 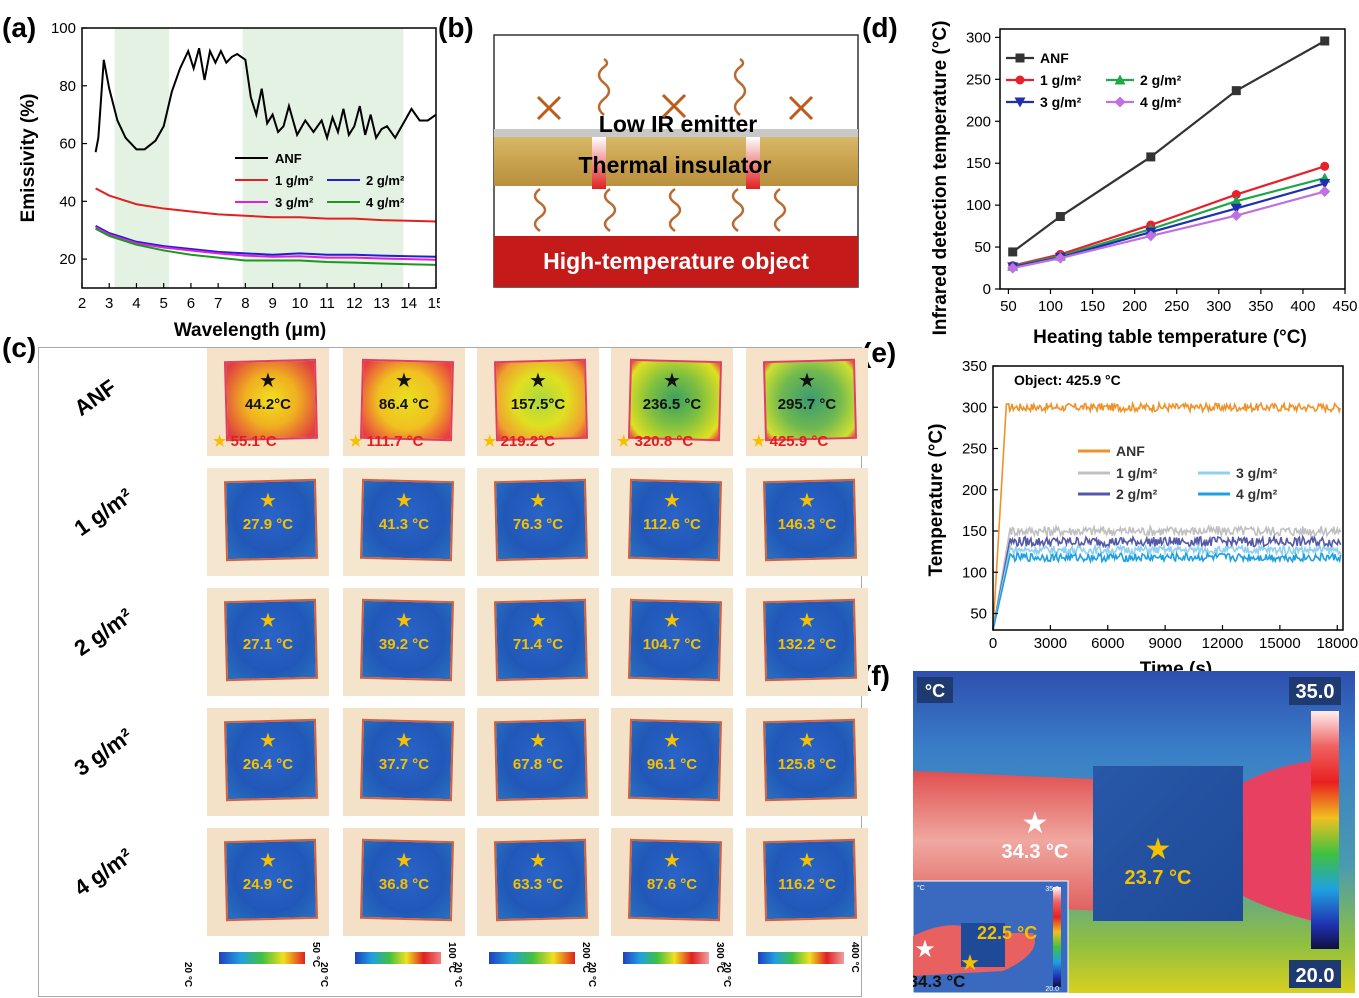 I want to click on d-legend-label: 3 g/m², so click(x=1061, y=102).